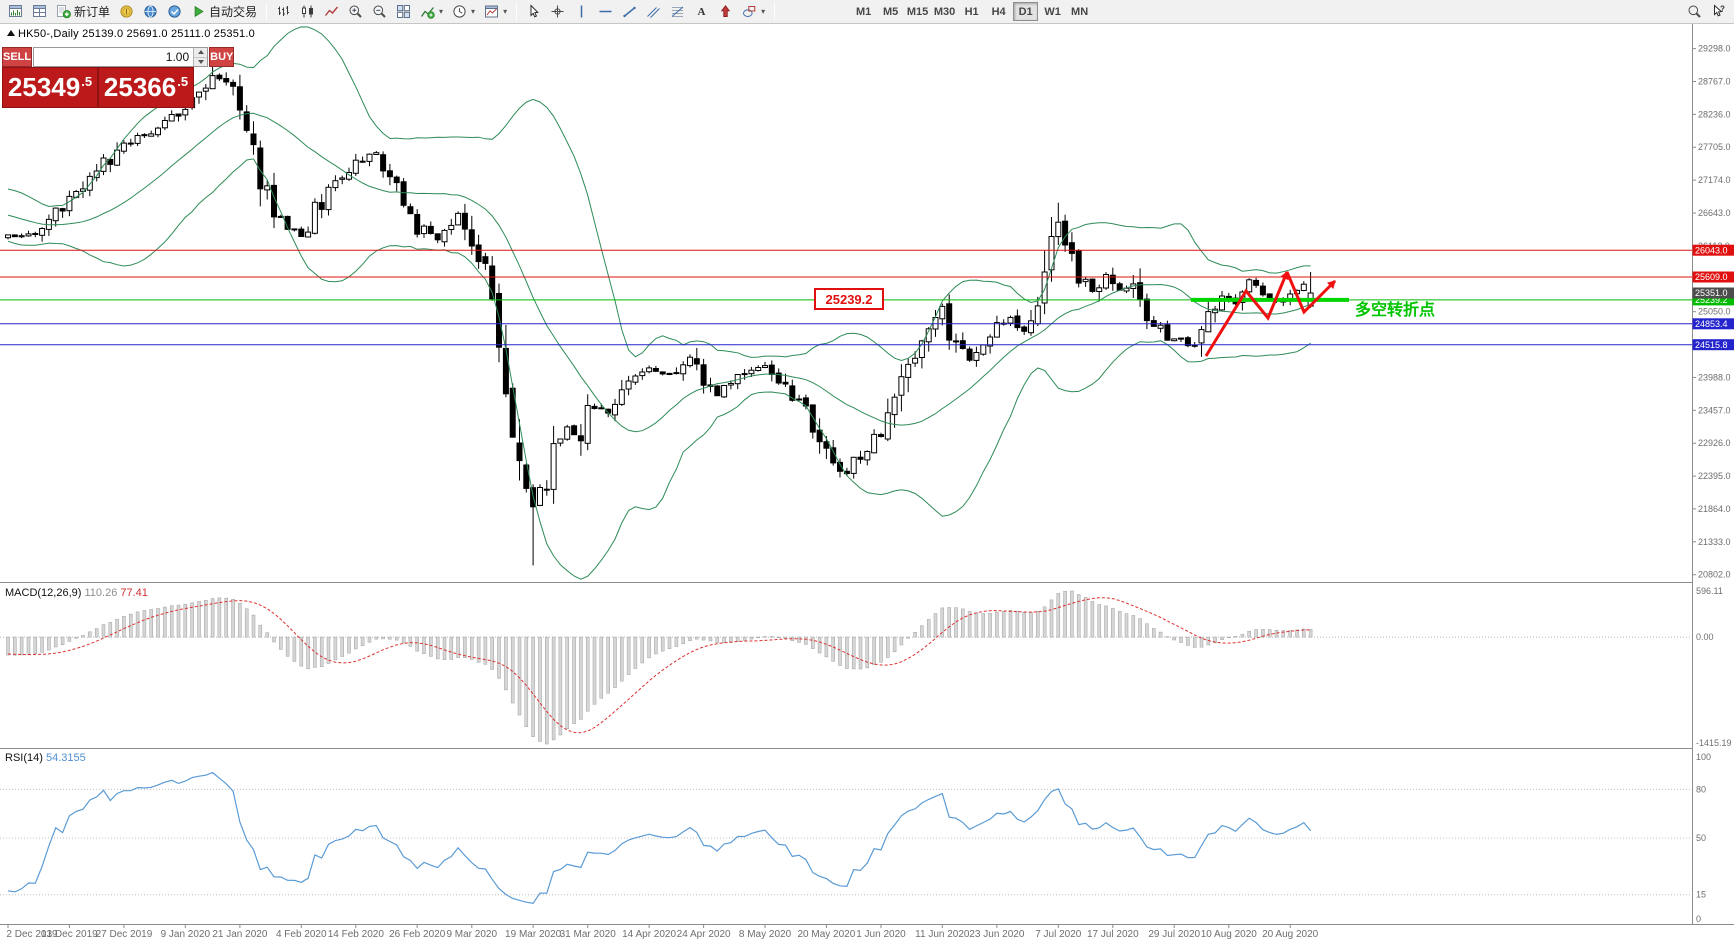 This screenshot has height=945, width=1734. What do you see at coordinates (63, 11) in the screenshot?
I see `new-order-icon` at bounding box center [63, 11].